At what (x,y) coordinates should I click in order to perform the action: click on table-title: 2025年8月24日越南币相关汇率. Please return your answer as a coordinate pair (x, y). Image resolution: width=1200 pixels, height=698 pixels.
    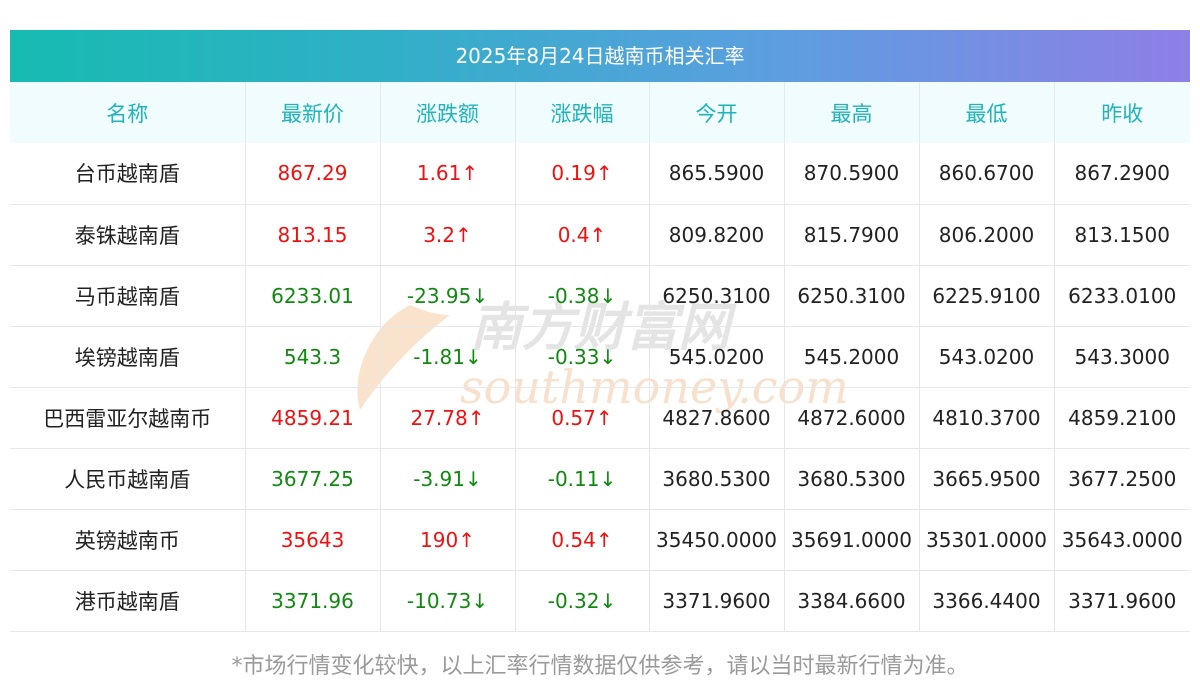
    Looking at the image, I should click on (600, 56).